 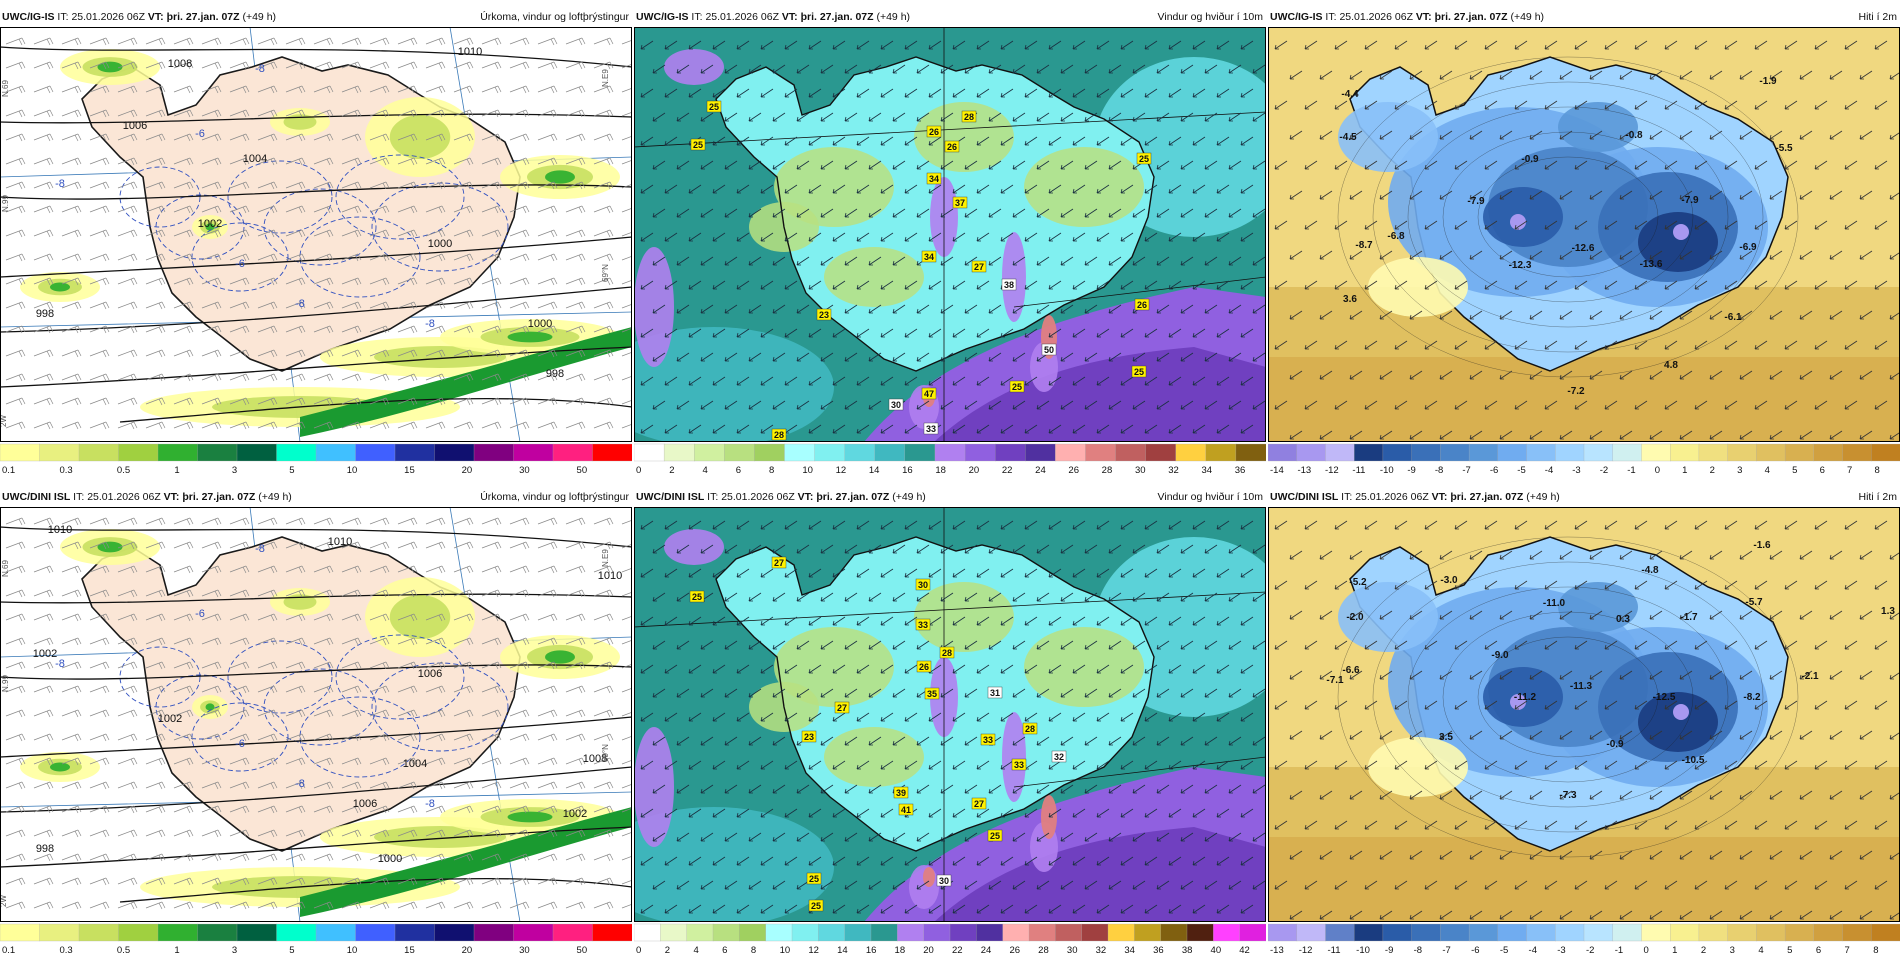 I want to click on gust-label: 25, so click(x=814, y=879).